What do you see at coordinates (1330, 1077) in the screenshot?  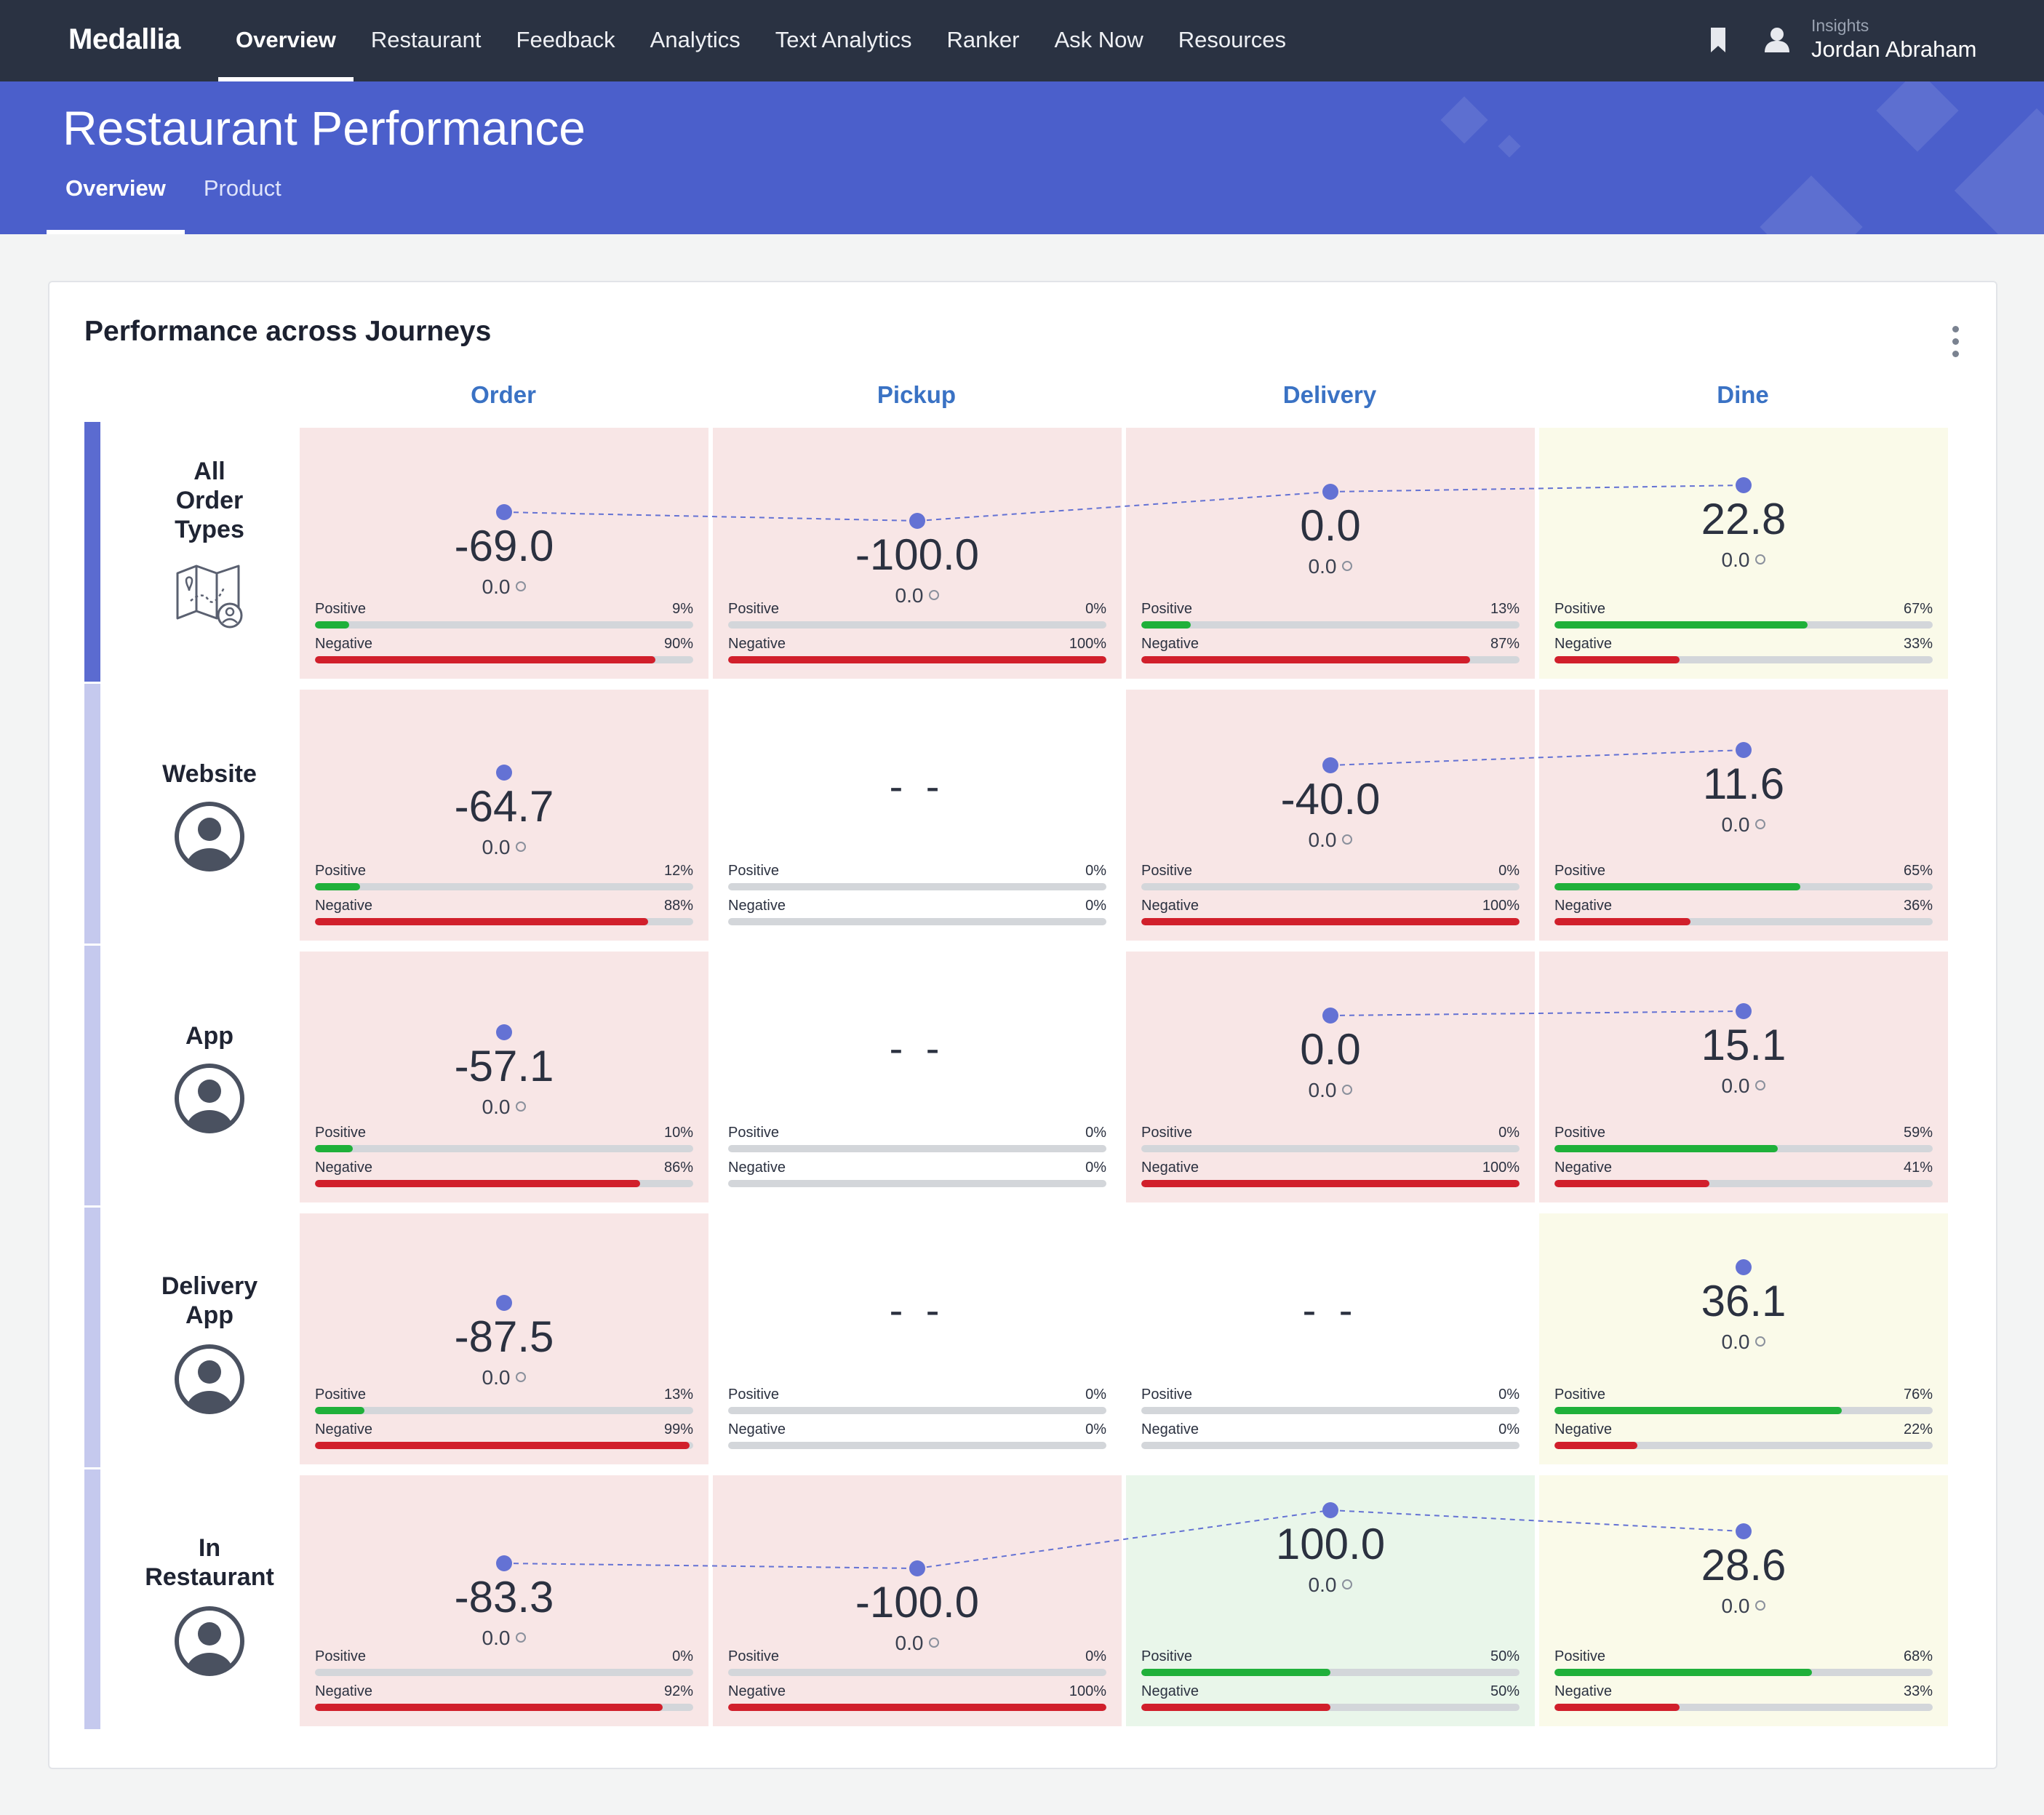 I see `score-cell: 0.0 0.0 Positive 0% Negative 100%` at bounding box center [1330, 1077].